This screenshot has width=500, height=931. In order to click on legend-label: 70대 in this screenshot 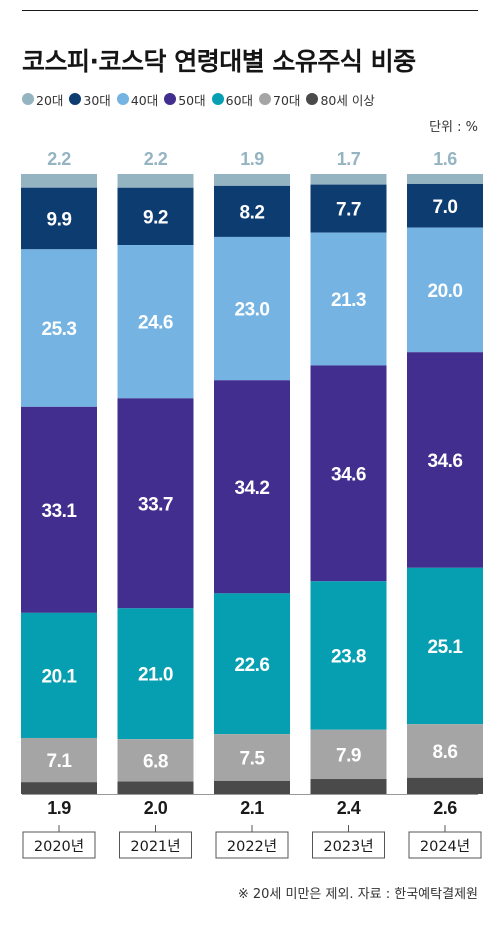, I will do `click(287, 100)`.